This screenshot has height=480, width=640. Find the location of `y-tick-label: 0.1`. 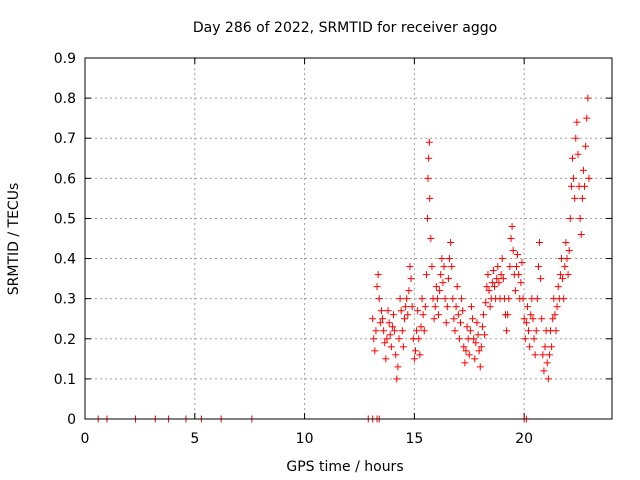

y-tick-label: 0.1 is located at coordinates (65, 380).